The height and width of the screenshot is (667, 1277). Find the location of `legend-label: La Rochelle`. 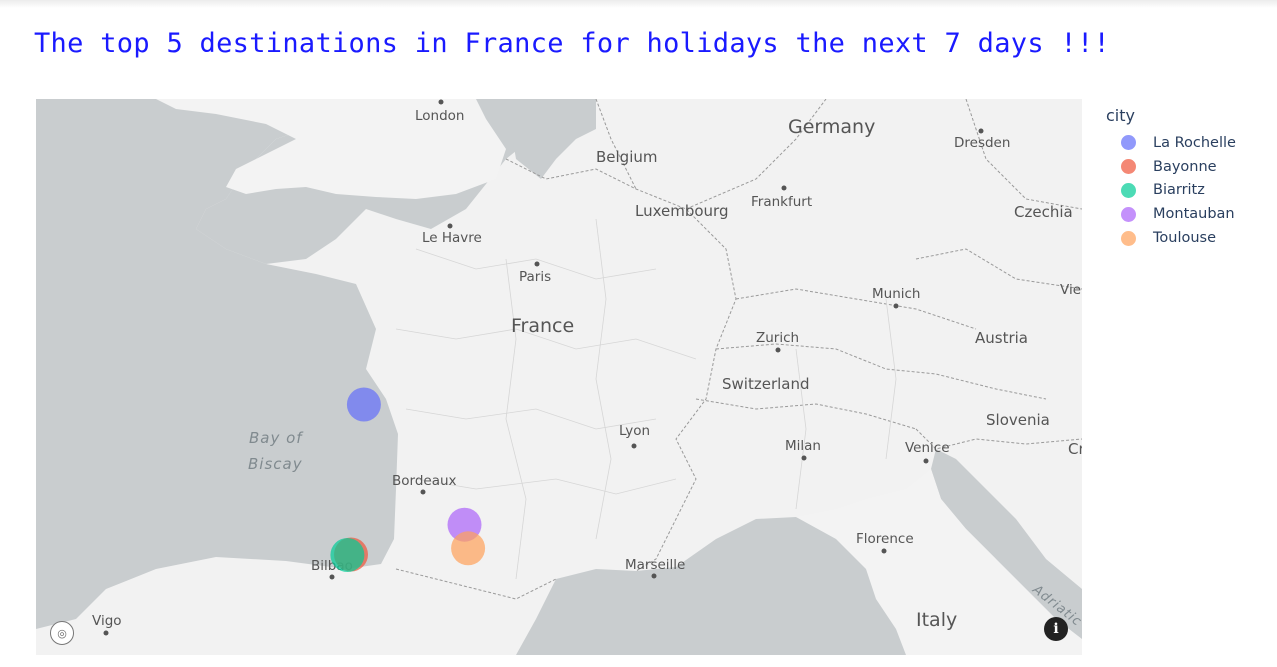

legend-label: La Rochelle is located at coordinates (1194, 142).